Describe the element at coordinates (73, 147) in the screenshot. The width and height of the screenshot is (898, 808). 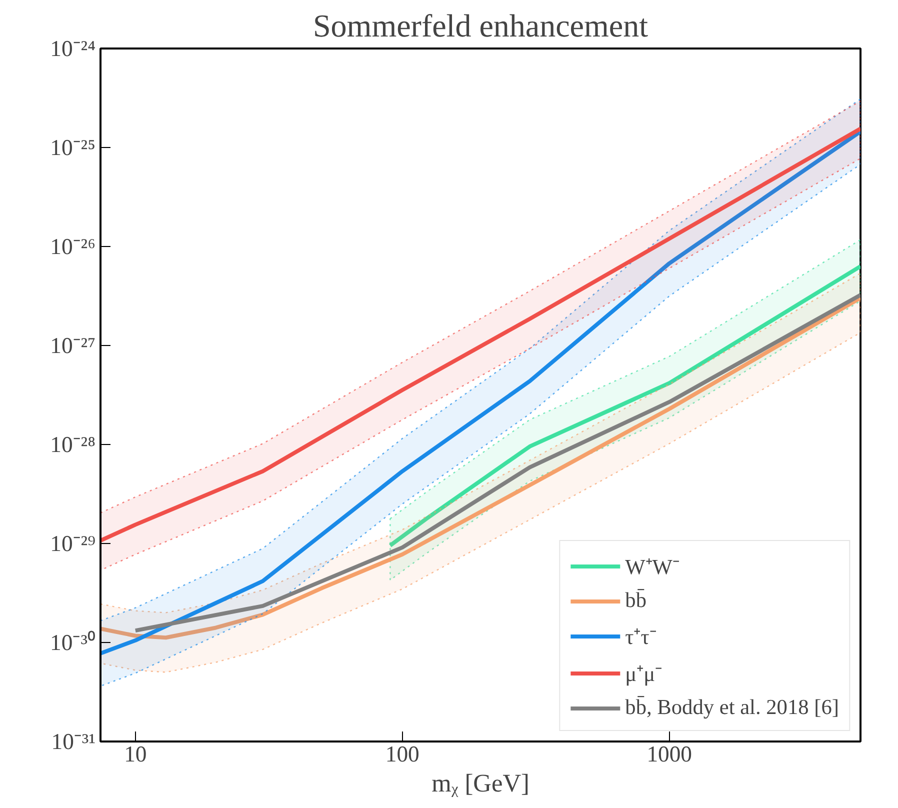
I see `y-tick-label: 10⁻²⁵` at that location.